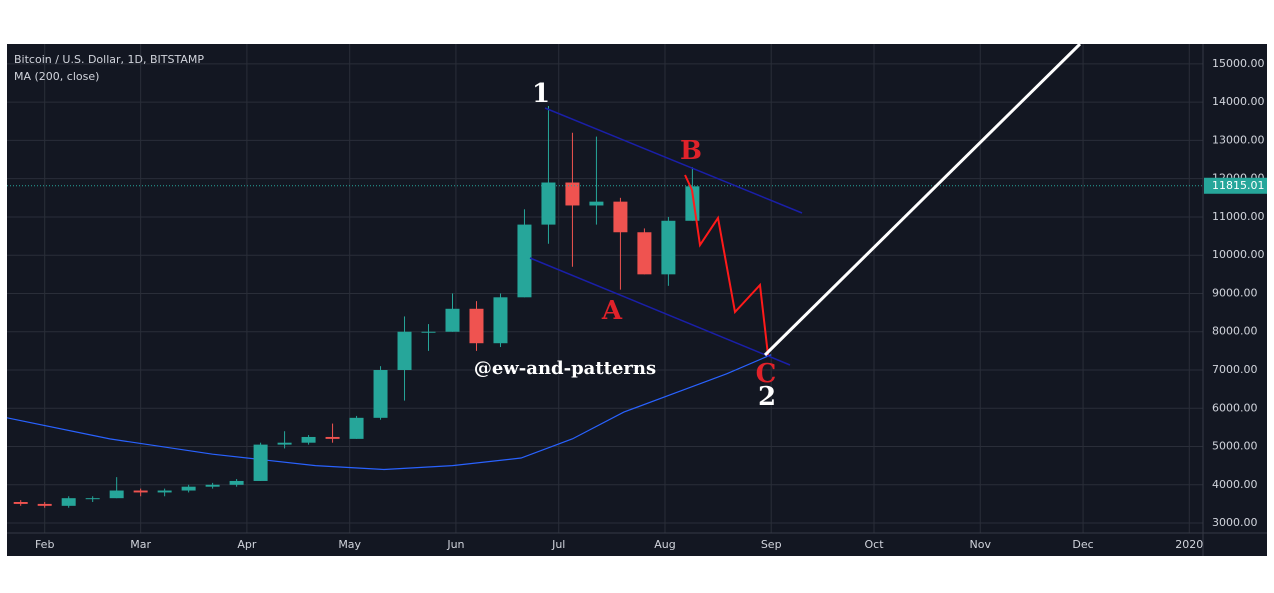  Describe the element at coordinates (1235, 331) in the screenshot. I see `y-tick-label: 8000.00` at that location.